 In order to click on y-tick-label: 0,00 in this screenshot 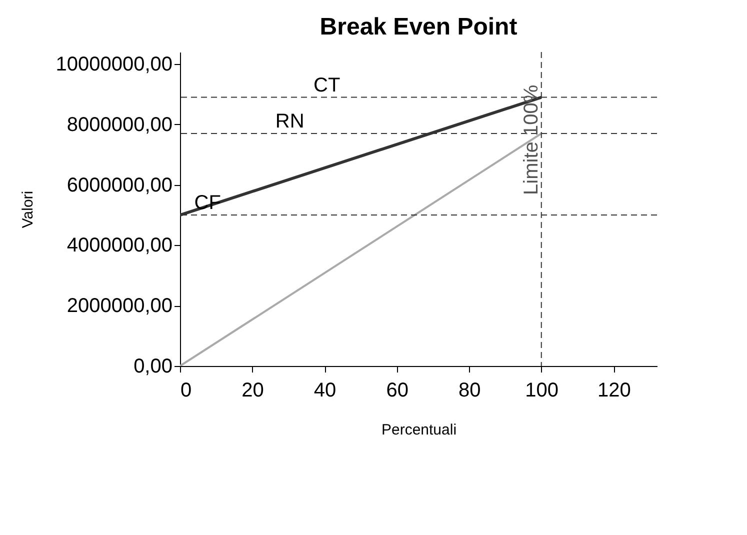, I will do `click(153, 367)`.